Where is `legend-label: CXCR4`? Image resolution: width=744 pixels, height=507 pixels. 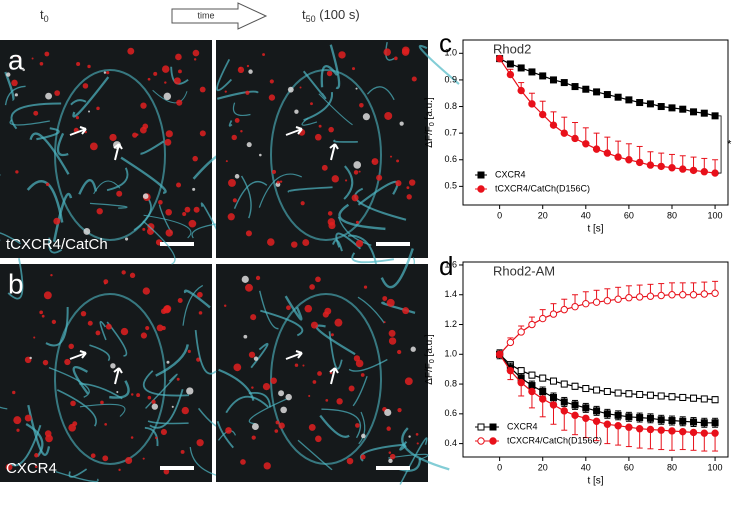 legend-label: CXCR4 is located at coordinates (522, 426).